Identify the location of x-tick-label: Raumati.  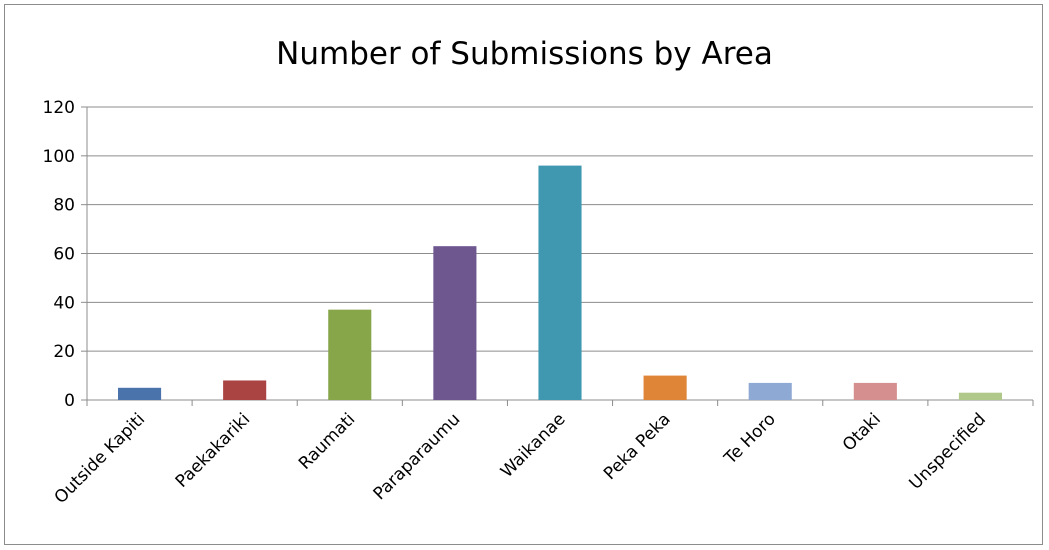
(327, 441).